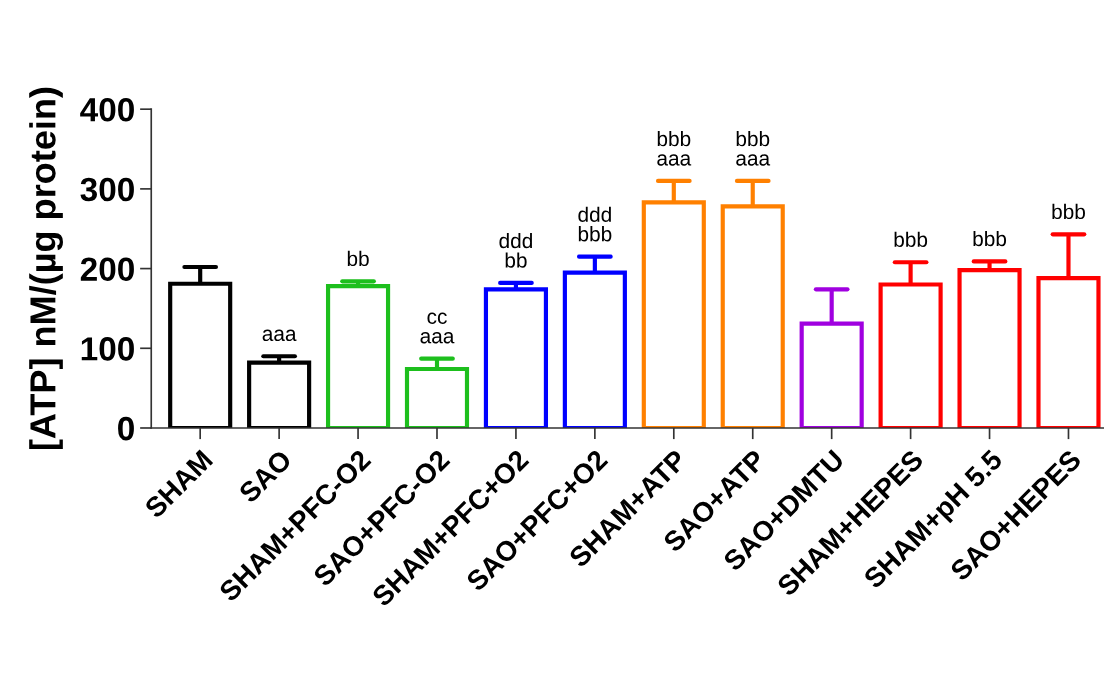 The width and height of the screenshot is (1104, 674). What do you see at coordinates (126, 428) in the screenshot?
I see `y-tick-label: 0` at bounding box center [126, 428].